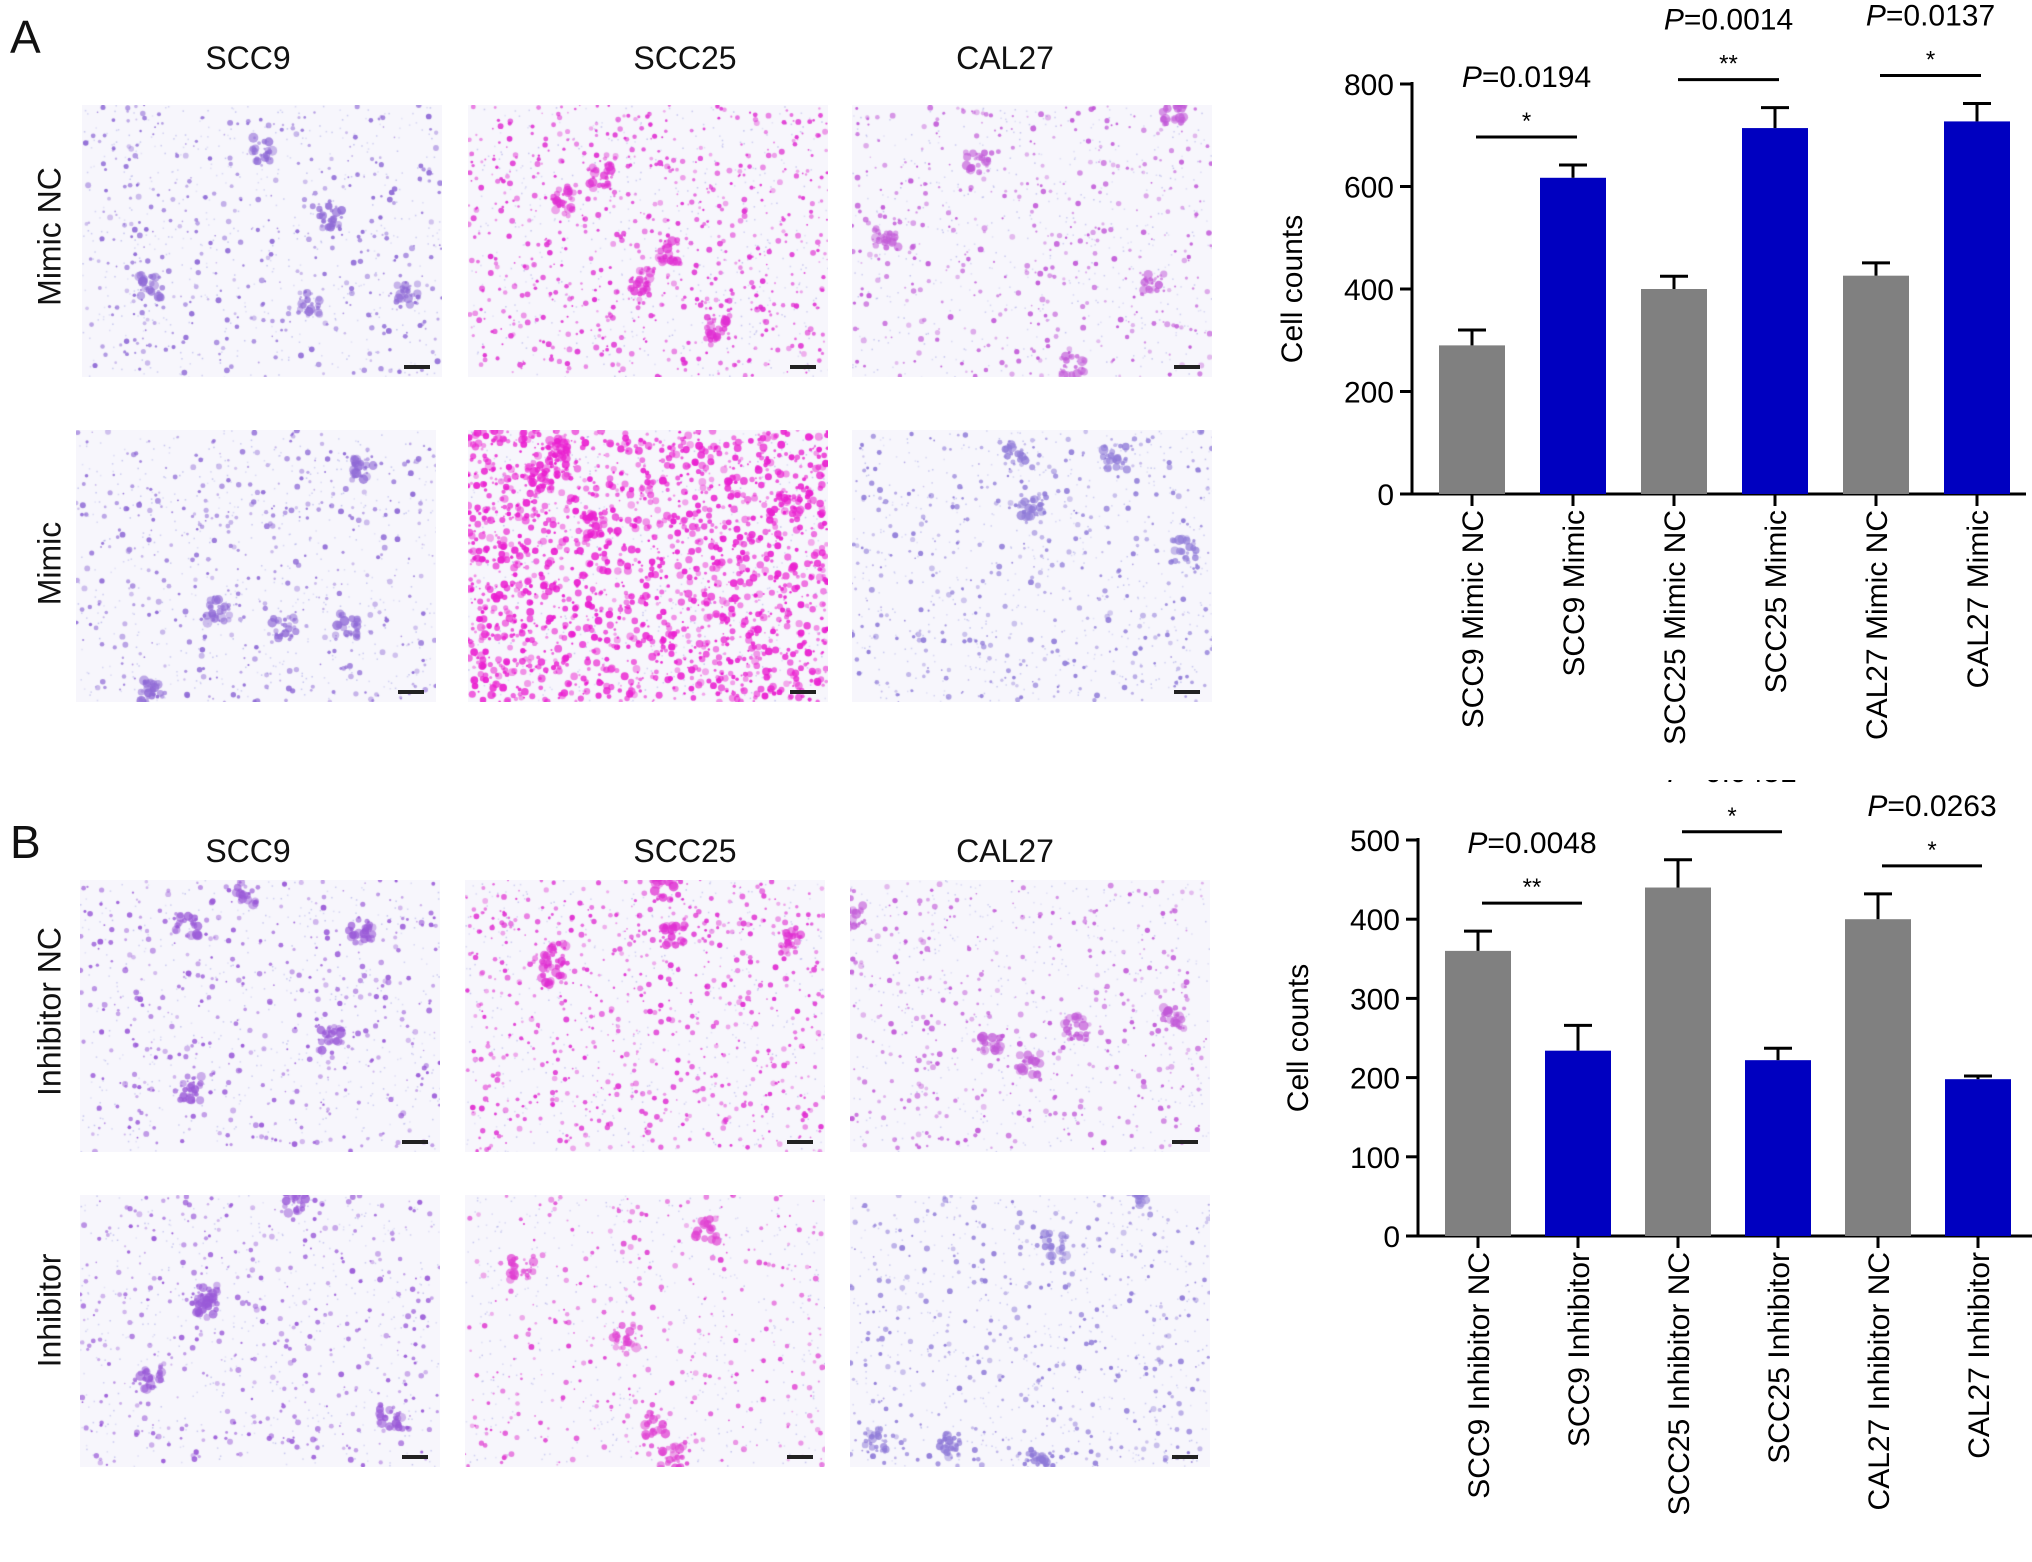 This screenshot has width=2032, height=1562. What do you see at coordinates (1741, 784) in the screenshot?
I see `p-value: =0.0451` at bounding box center [1741, 784].